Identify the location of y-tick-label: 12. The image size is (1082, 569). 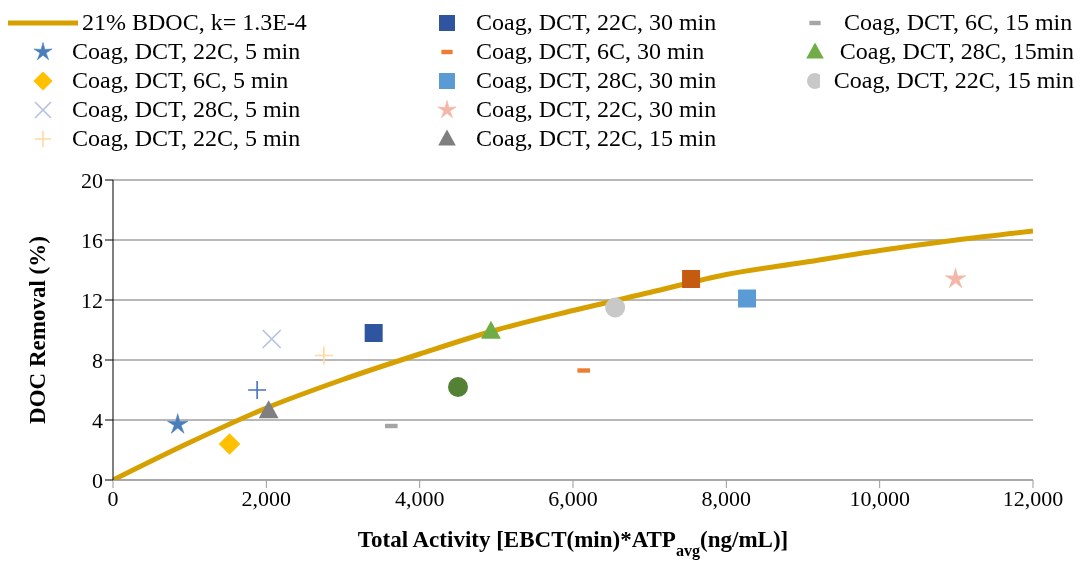
(92, 300).